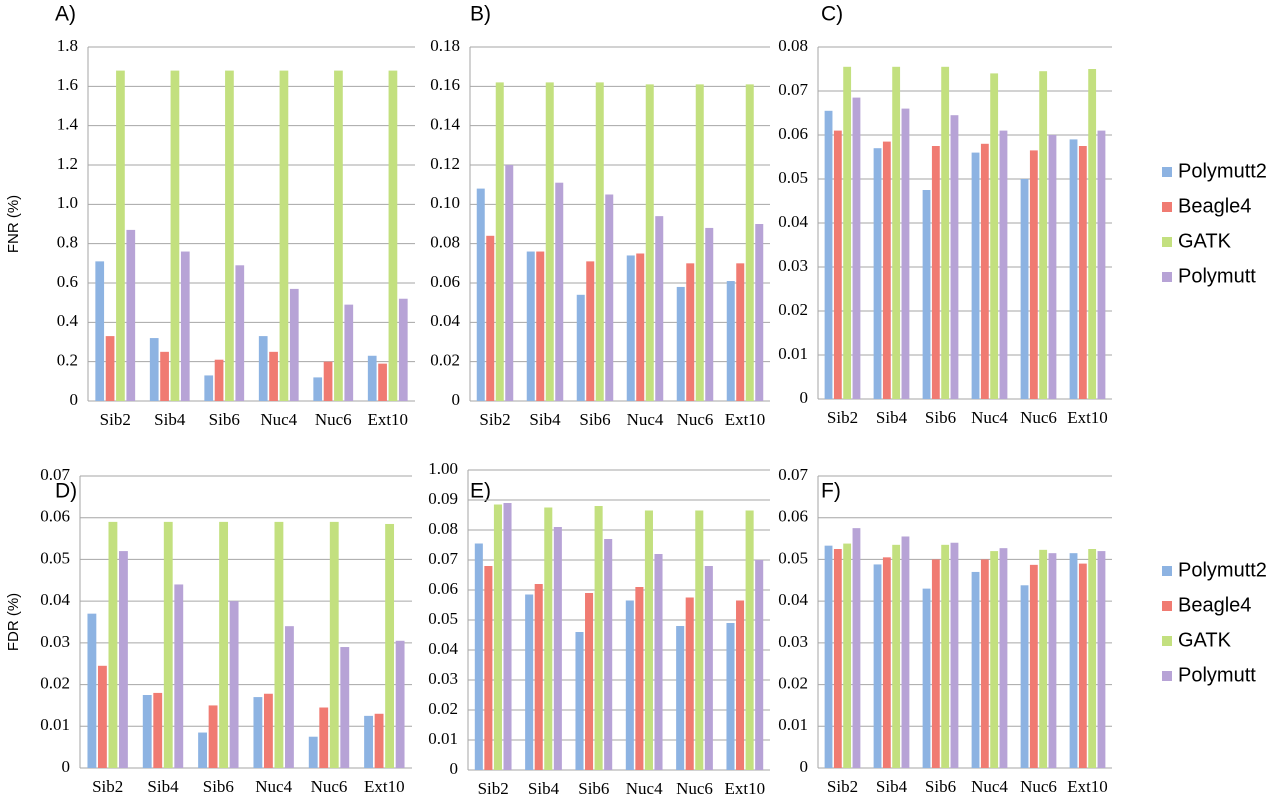 This screenshot has height=800, width=1266. What do you see at coordinates (445, 202) in the screenshot?
I see `y-tick-label: 0.10` at bounding box center [445, 202].